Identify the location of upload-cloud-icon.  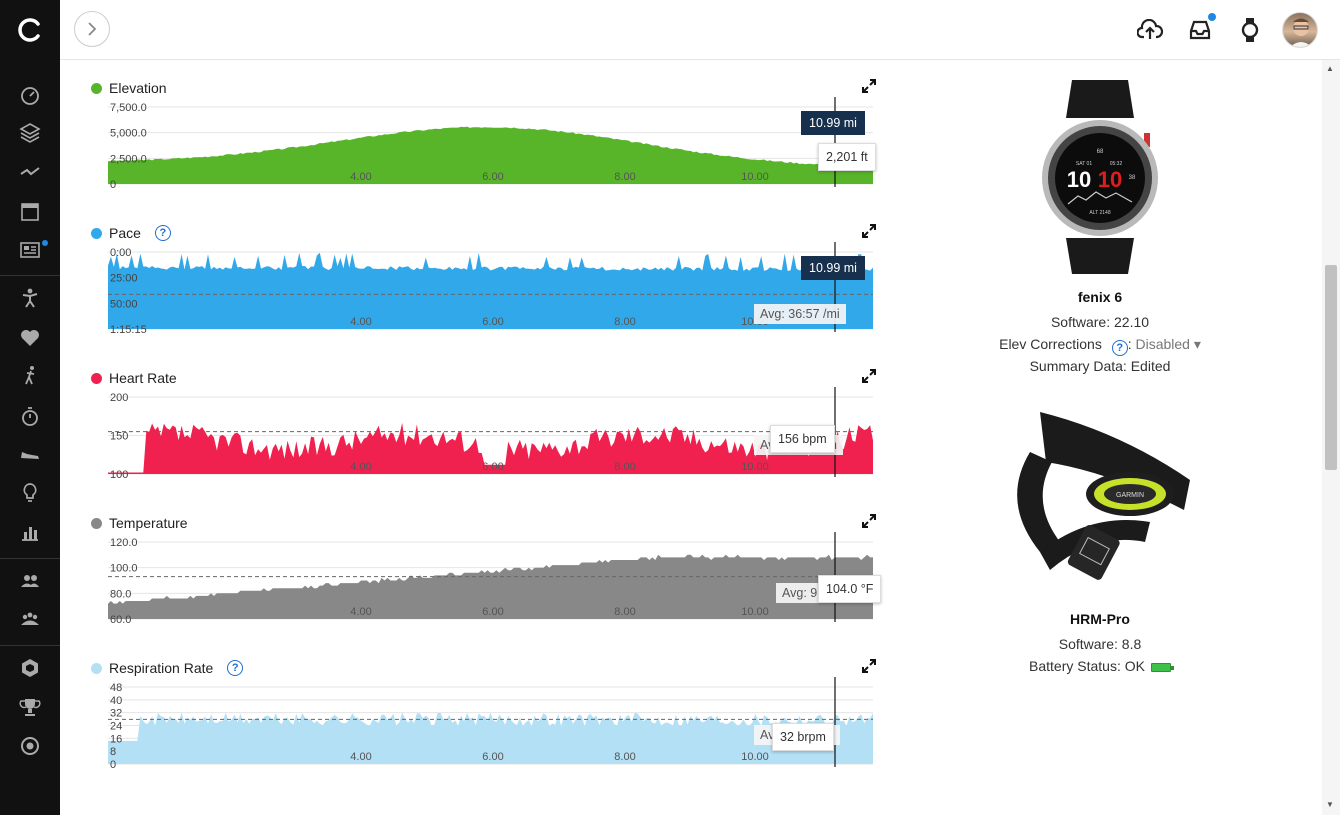
(1150, 30).